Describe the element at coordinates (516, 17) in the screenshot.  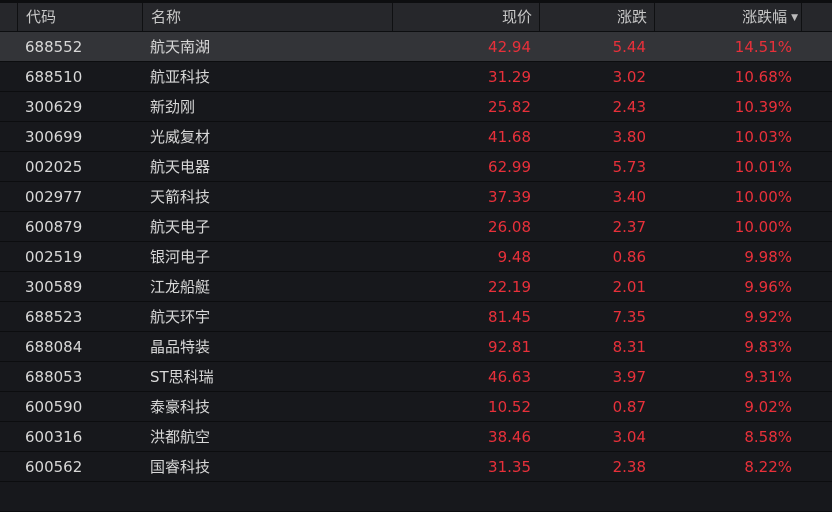
I see `header-price-label: 现价` at that location.